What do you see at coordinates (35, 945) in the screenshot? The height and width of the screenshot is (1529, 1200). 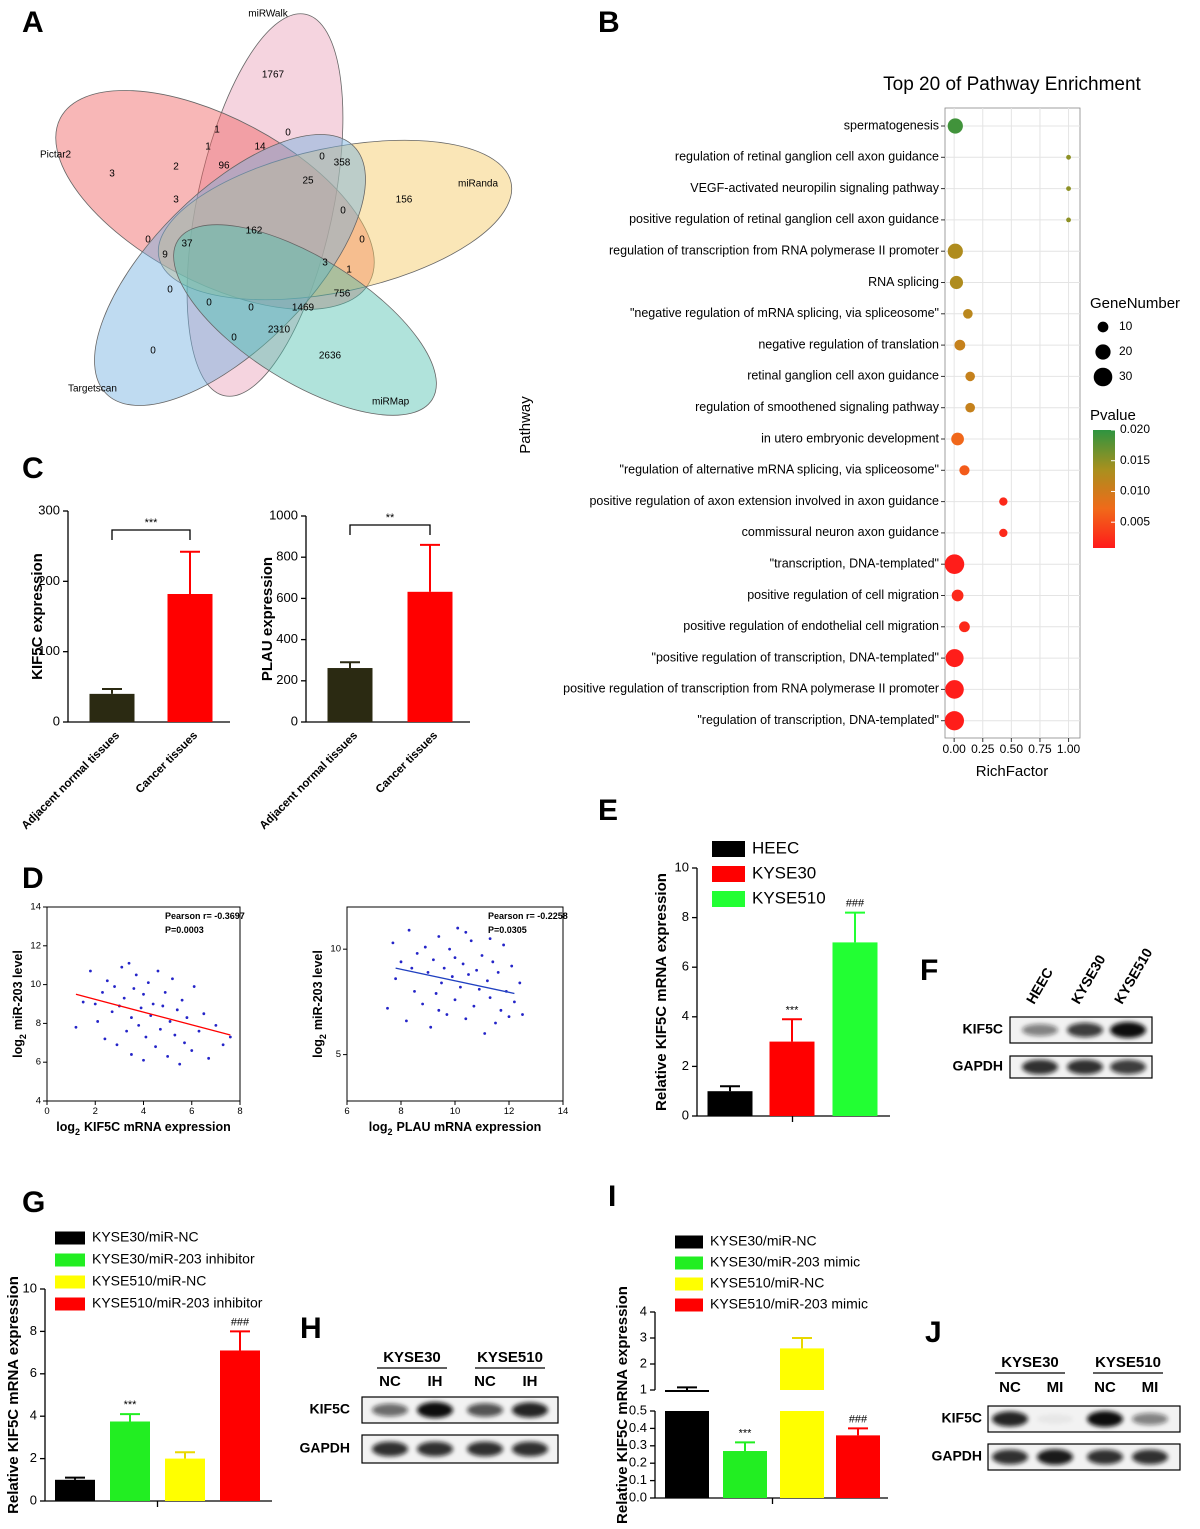 I see `y-tick-label: 12` at bounding box center [35, 945].